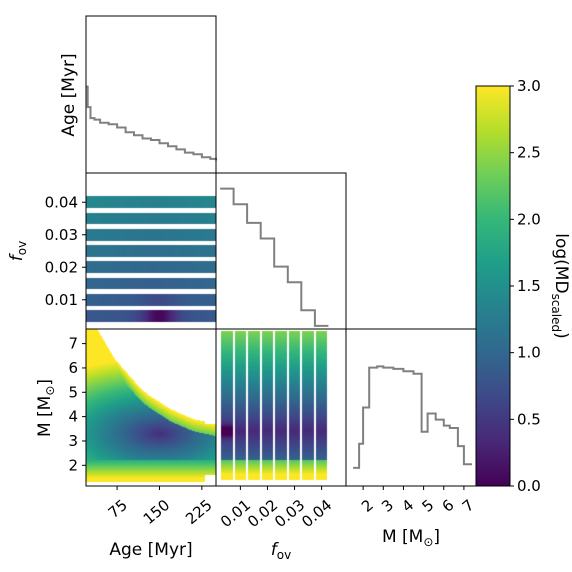 The height and width of the screenshot is (572, 572). I want to click on colorbar-tick-label: 2.0, so click(529, 219).